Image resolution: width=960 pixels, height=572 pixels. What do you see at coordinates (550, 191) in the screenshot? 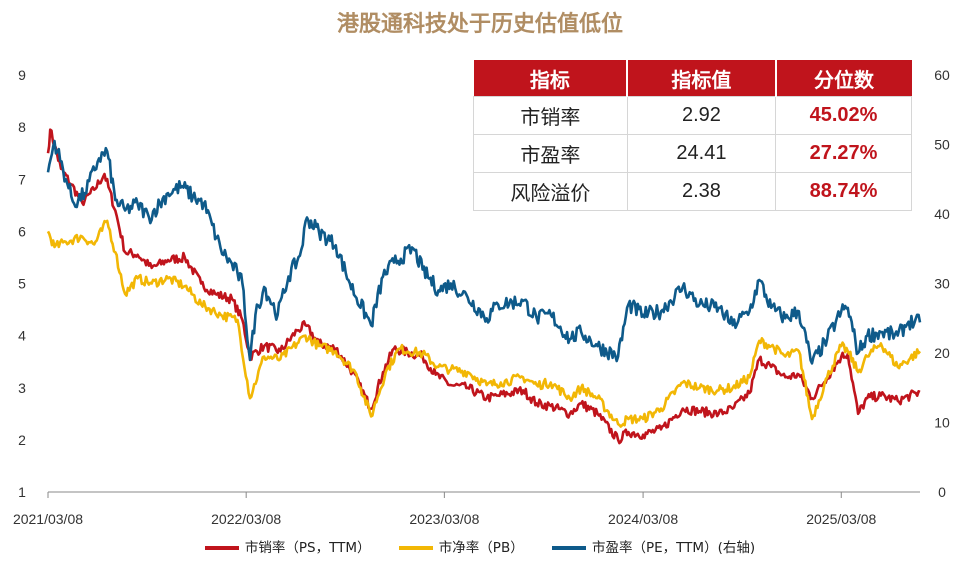
I see `table-cell-name: 风险溢价` at bounding box center [550, 191].